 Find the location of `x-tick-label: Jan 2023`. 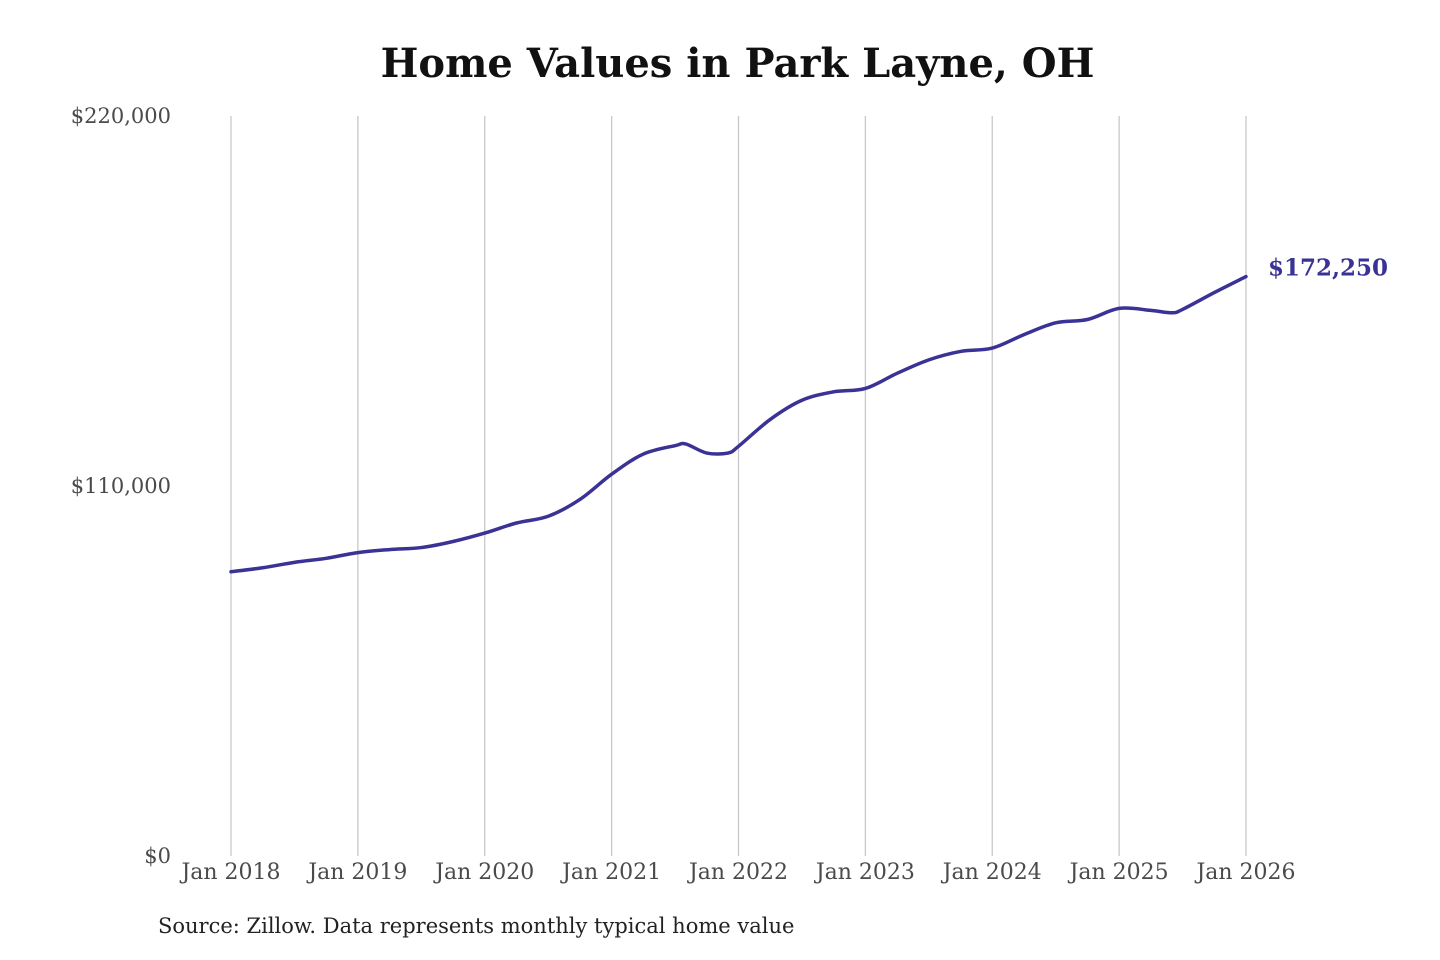

x-tick-label: Jan 2023 is located at coordinates (864, 872).